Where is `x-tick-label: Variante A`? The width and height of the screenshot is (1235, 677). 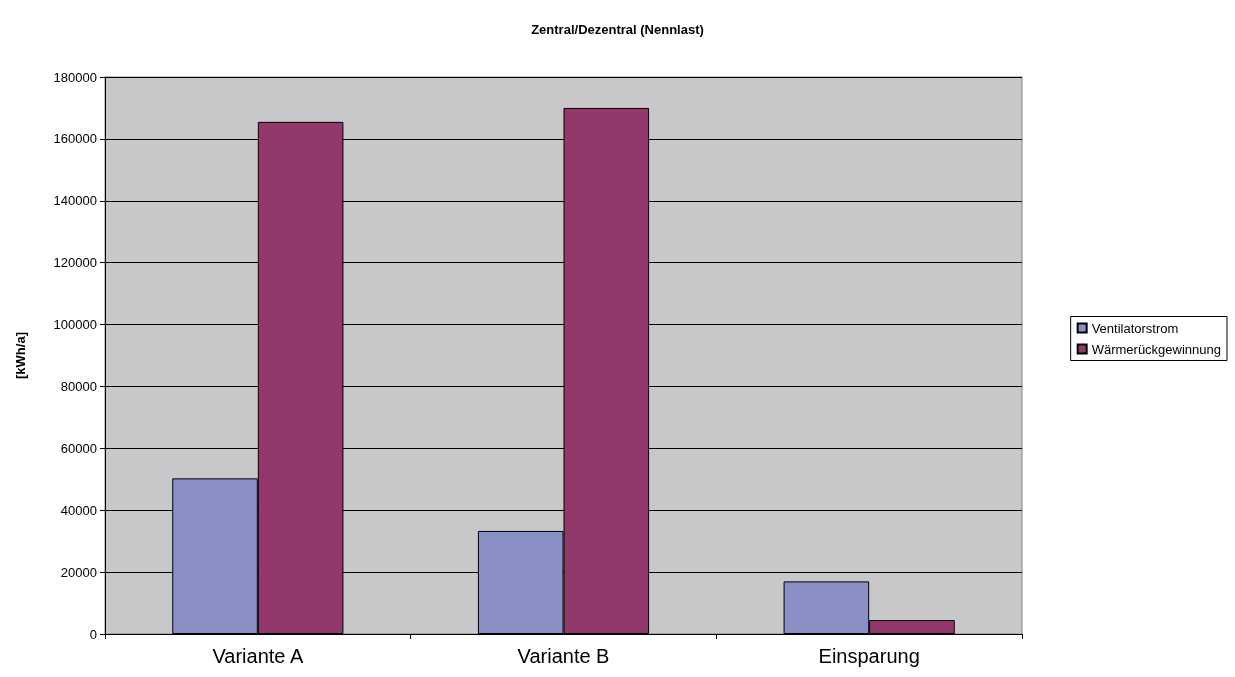
x-tick-label: Variante A is located at coordinates (258, 656).